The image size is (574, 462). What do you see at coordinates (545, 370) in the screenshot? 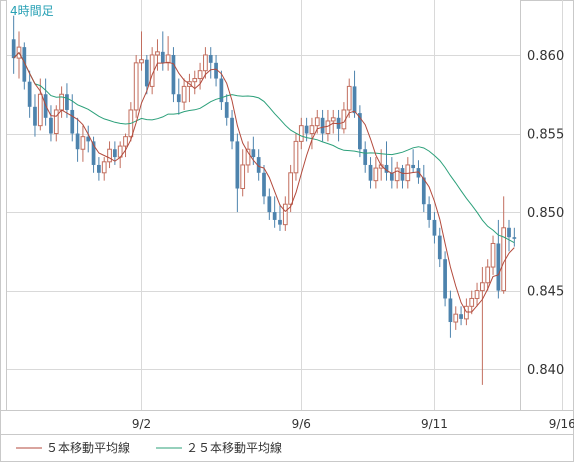
I see `y-tick-label: 0.840` at bounding box center [545, 370].